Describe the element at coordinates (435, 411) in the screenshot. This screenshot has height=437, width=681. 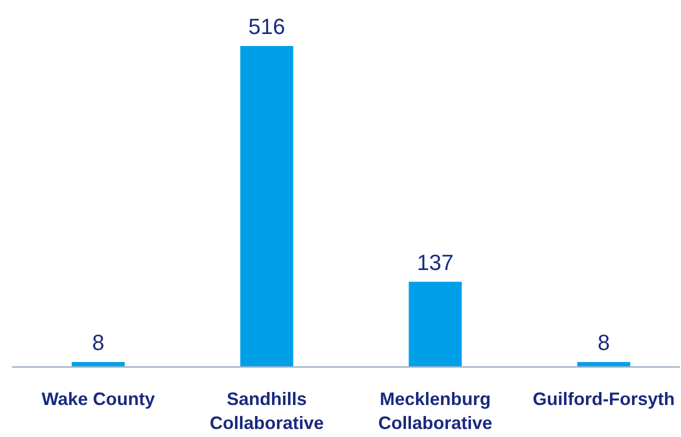
I see `x-tick-label: Mecklenburg Collaborative` at that location.